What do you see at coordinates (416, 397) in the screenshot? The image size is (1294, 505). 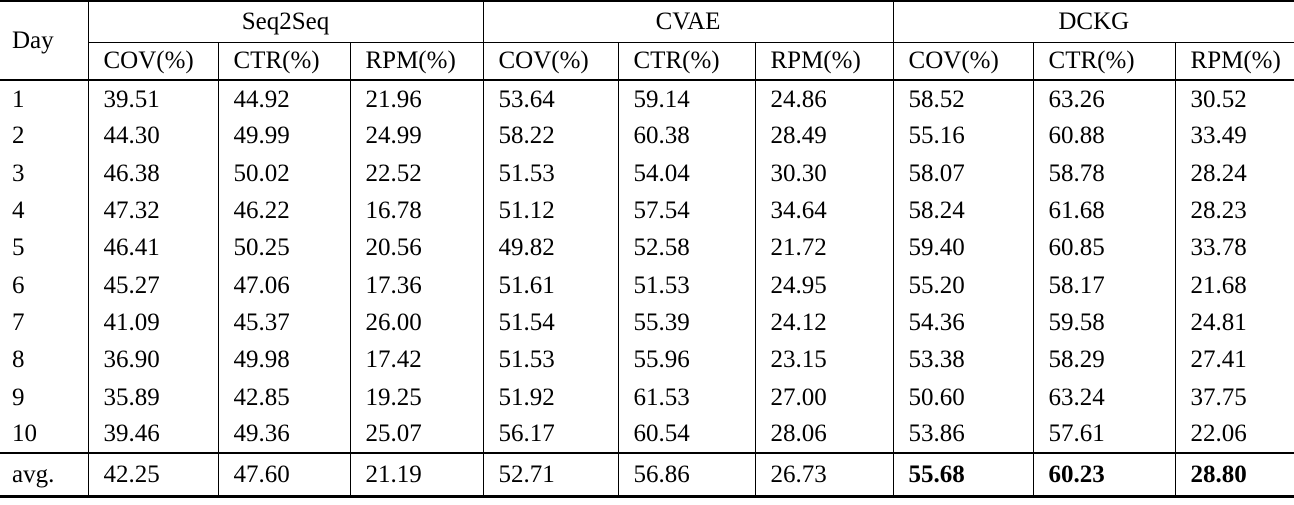 I see `value-cell: 19.25` at bounding box center [416, 397].